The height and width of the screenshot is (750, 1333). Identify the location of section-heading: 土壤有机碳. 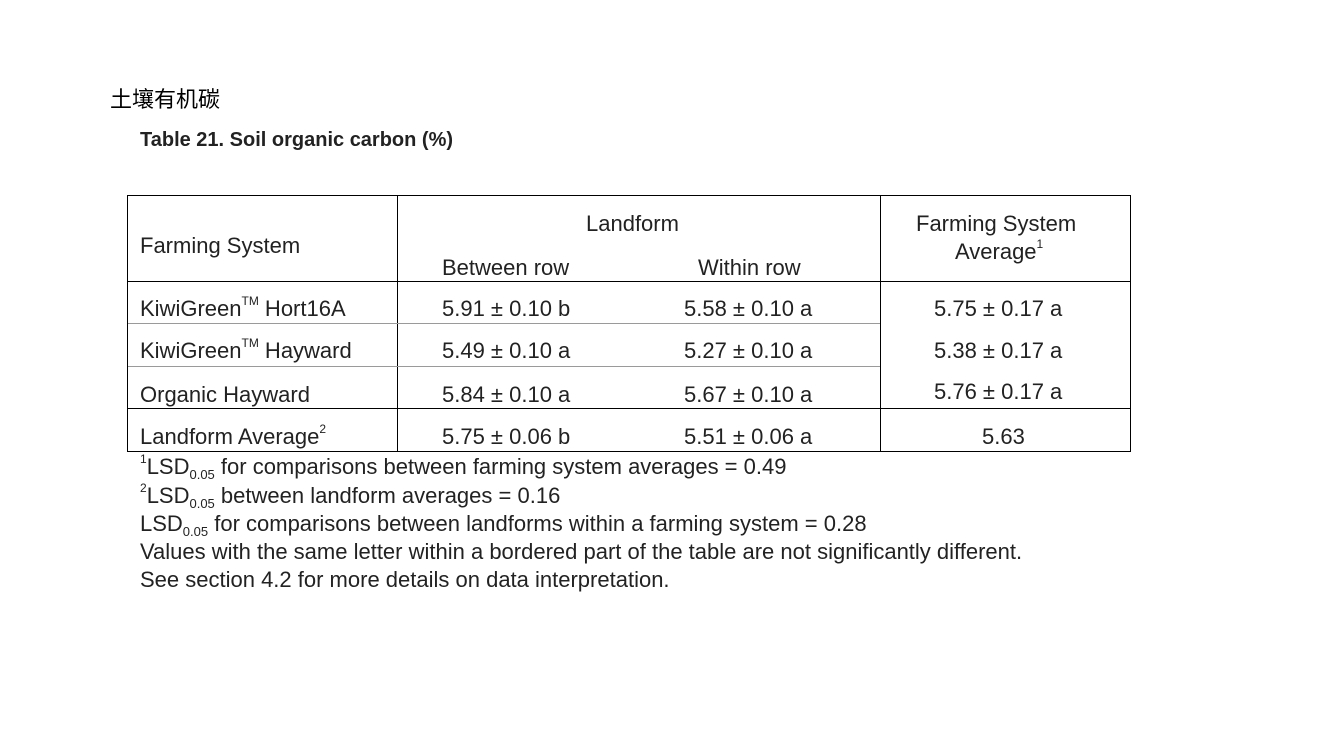
(165, 100).